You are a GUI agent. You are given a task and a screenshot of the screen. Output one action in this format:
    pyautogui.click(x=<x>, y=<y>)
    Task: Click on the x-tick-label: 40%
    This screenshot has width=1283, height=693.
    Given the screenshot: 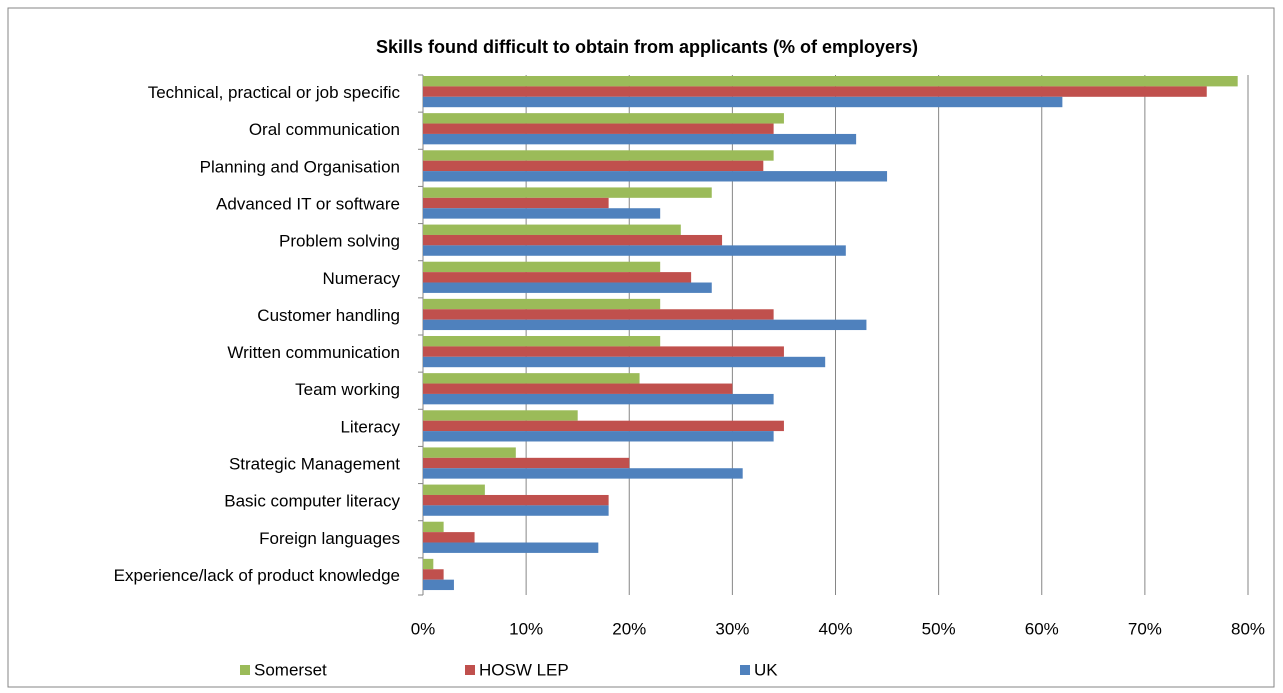 What is the action you would take?
    pyautogui.click(x=835, y=628)
    